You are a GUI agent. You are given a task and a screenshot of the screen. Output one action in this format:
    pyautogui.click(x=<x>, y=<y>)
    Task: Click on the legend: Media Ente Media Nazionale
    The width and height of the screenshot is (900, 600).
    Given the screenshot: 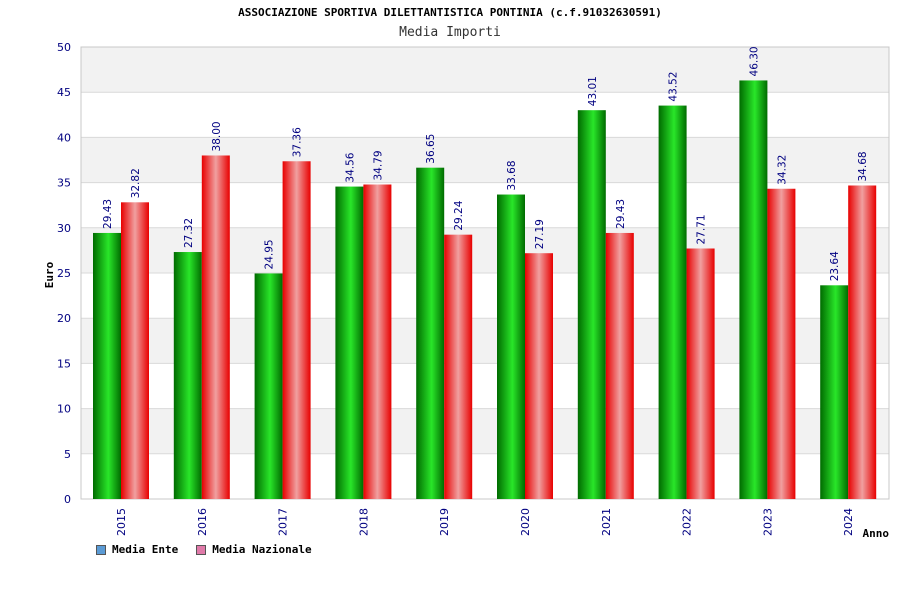 What is the action you would take?
    pyautogui.click(x=204, y=549)
    